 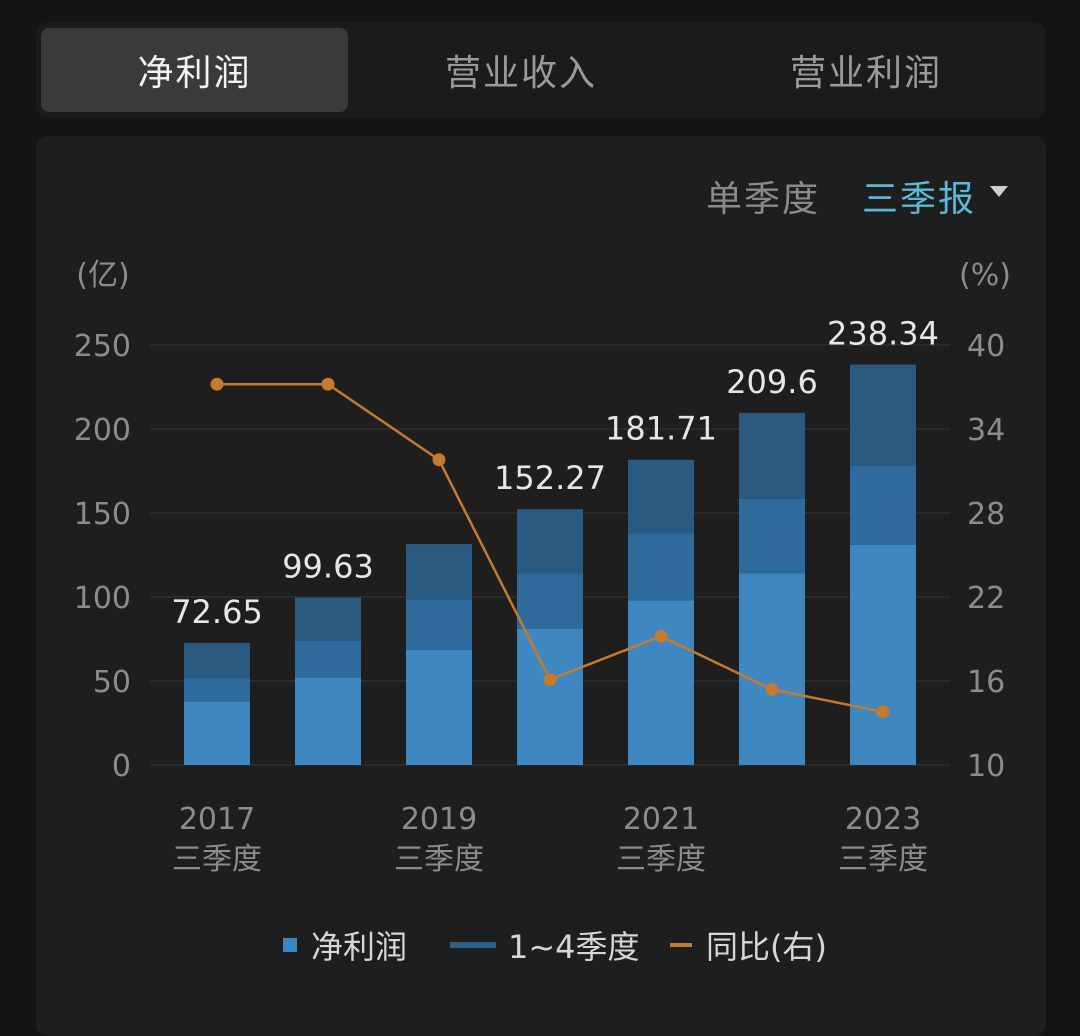 What do you see at coordinates (661, 429) in the screenshot?
I see `bar-value-label: 181.71` at bounding box center [661, 429].